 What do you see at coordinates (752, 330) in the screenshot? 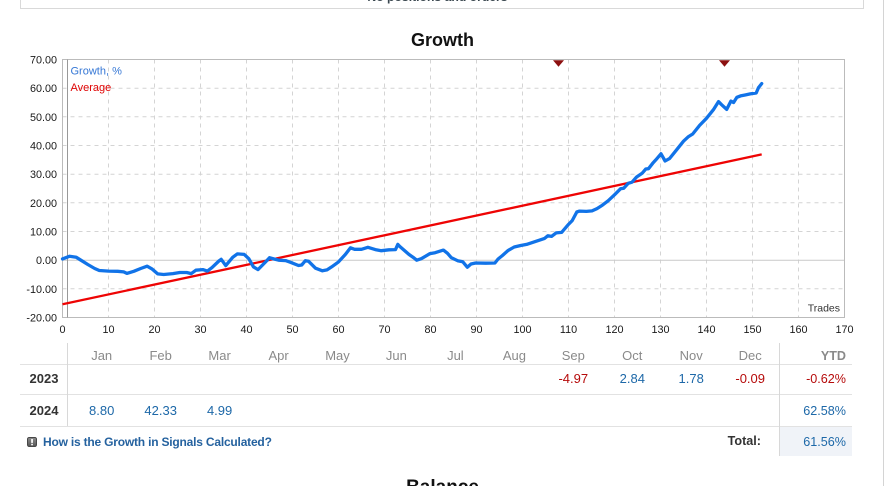
I see `svg-text: 150` at bounding box center [752, 330].